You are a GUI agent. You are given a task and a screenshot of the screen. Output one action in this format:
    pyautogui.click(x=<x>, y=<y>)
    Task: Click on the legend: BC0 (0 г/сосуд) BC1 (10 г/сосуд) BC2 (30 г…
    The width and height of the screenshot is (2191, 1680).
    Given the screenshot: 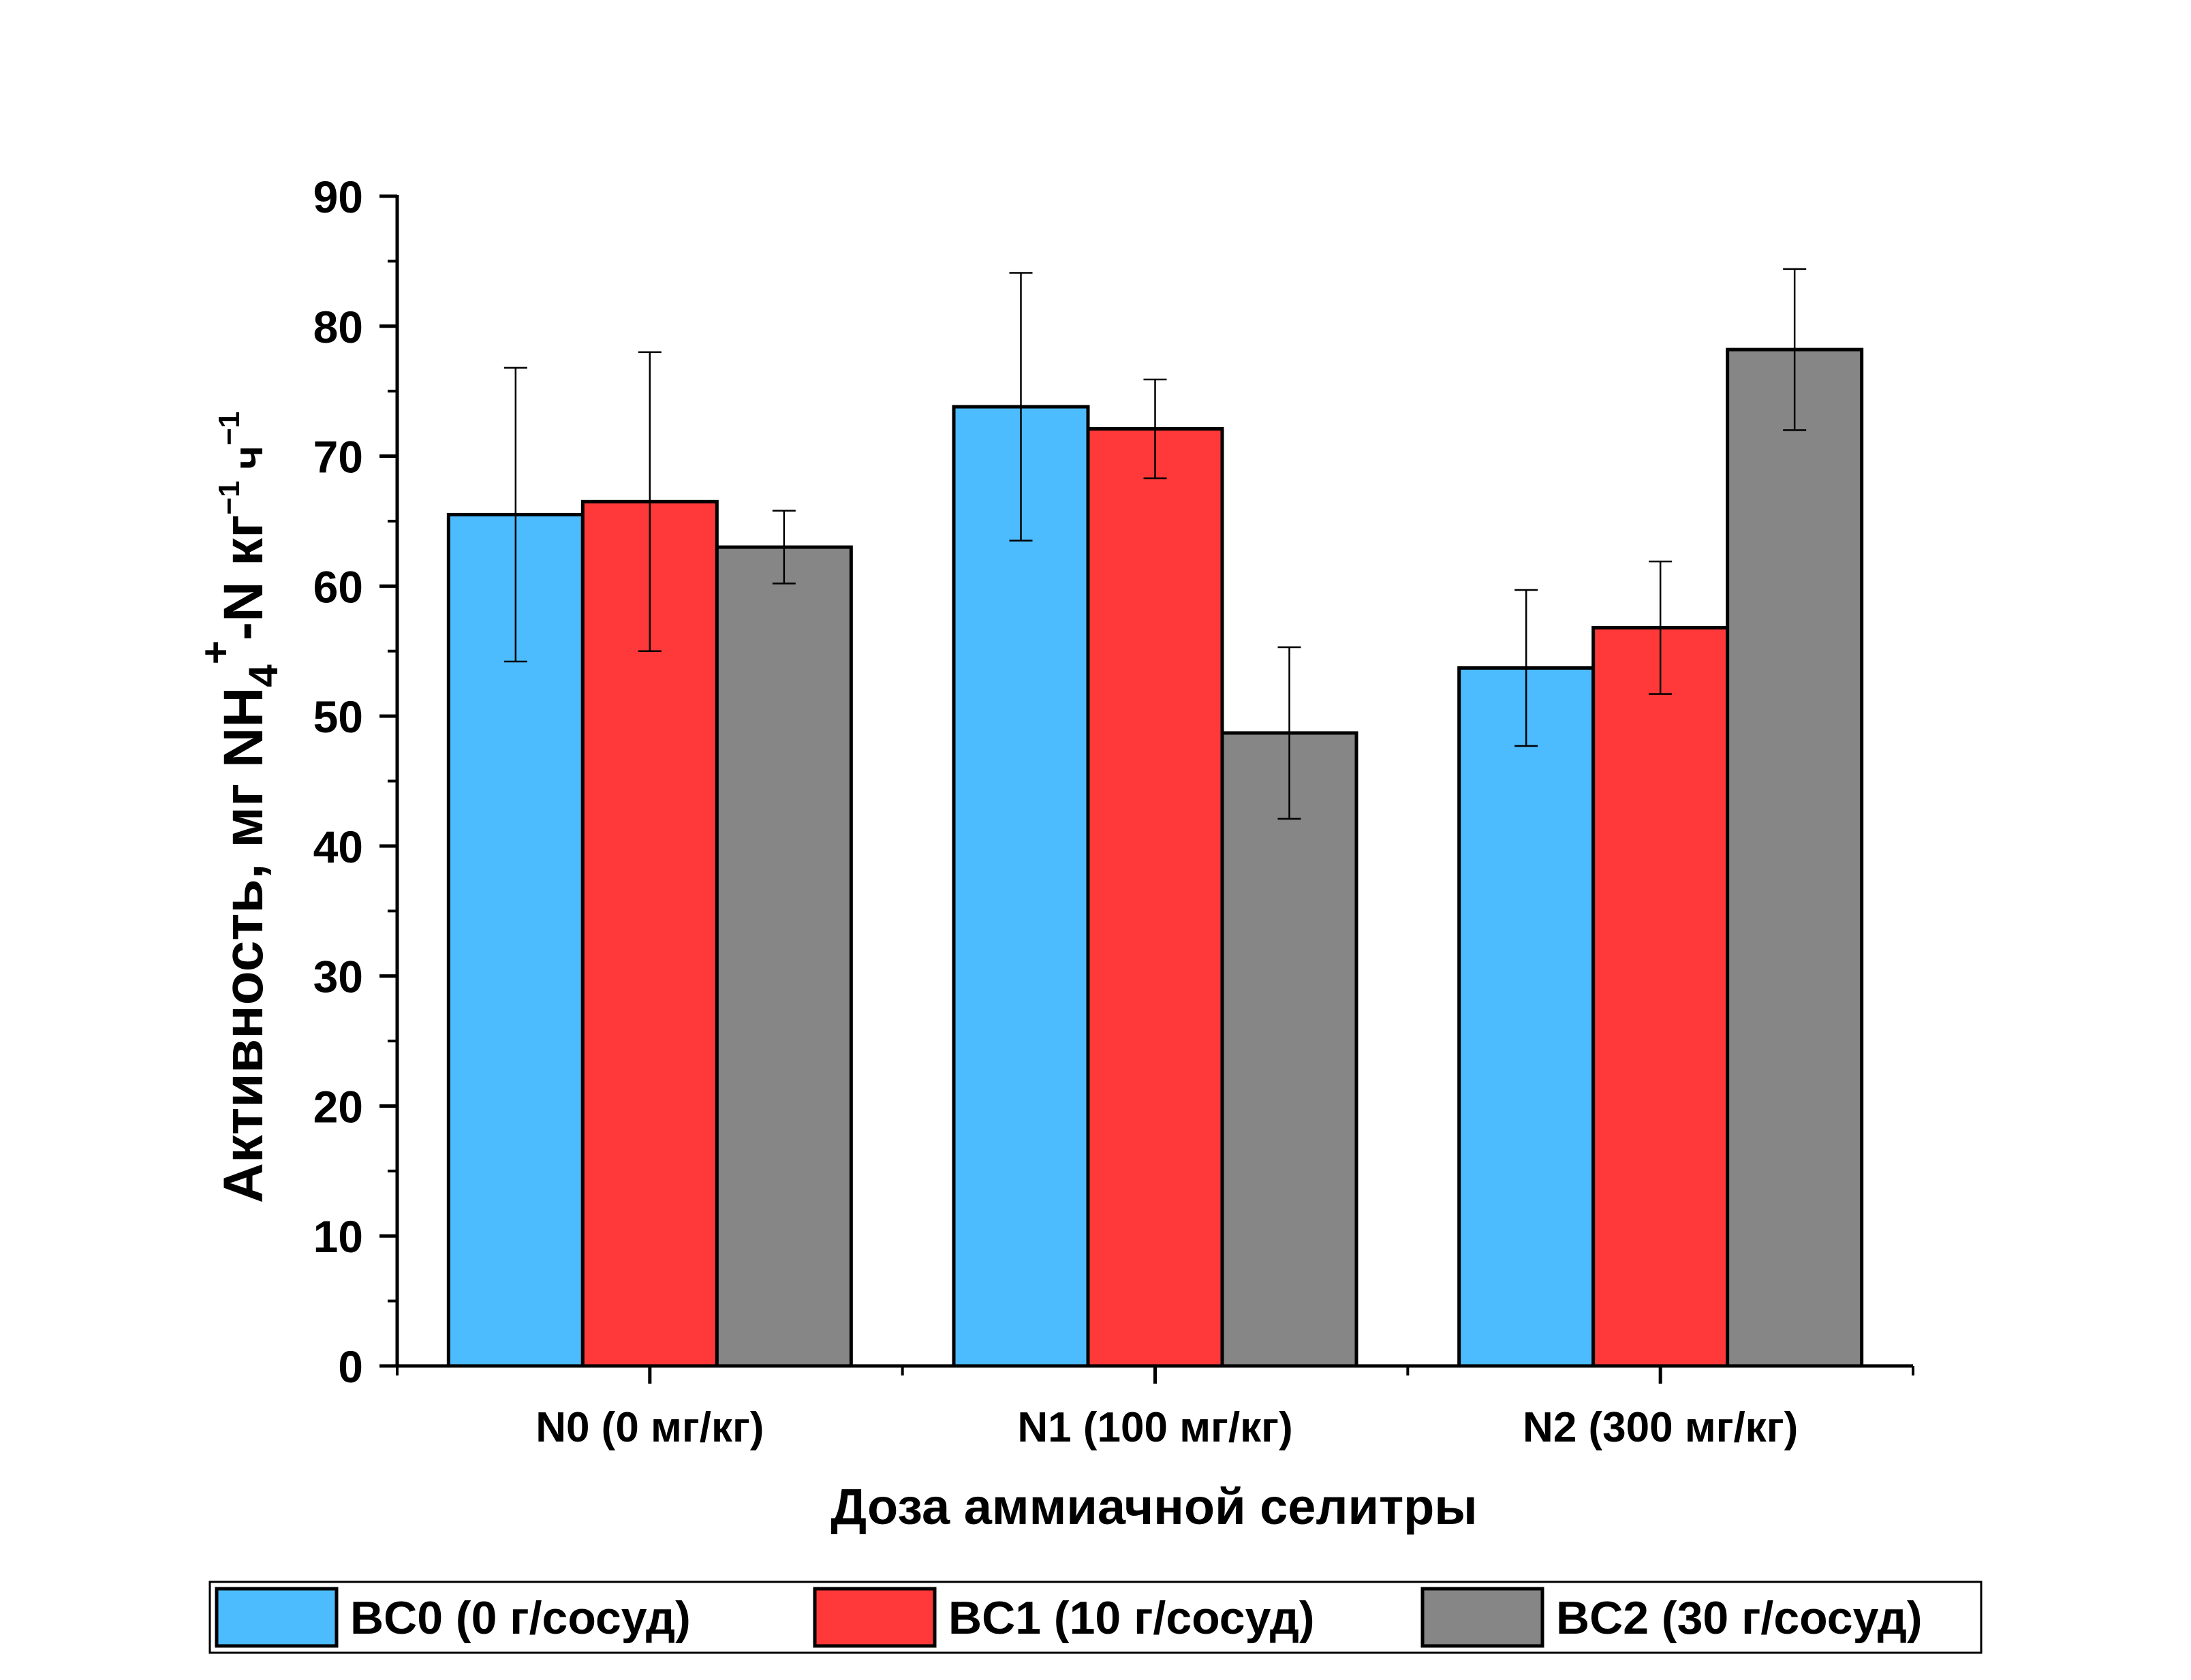 What is the action you would take?
    pyautogui.click(x=1095, y=1617)
    